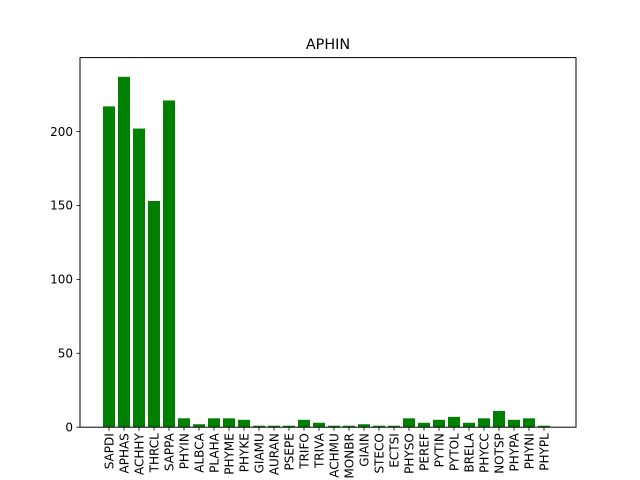 Image resolution: width=640 pixels, height=480 pixels. What do you see at coordinates (515, 451) in the screenshot?
I see `x-tick-label: PHYPA` at bounding box center [515, 451].